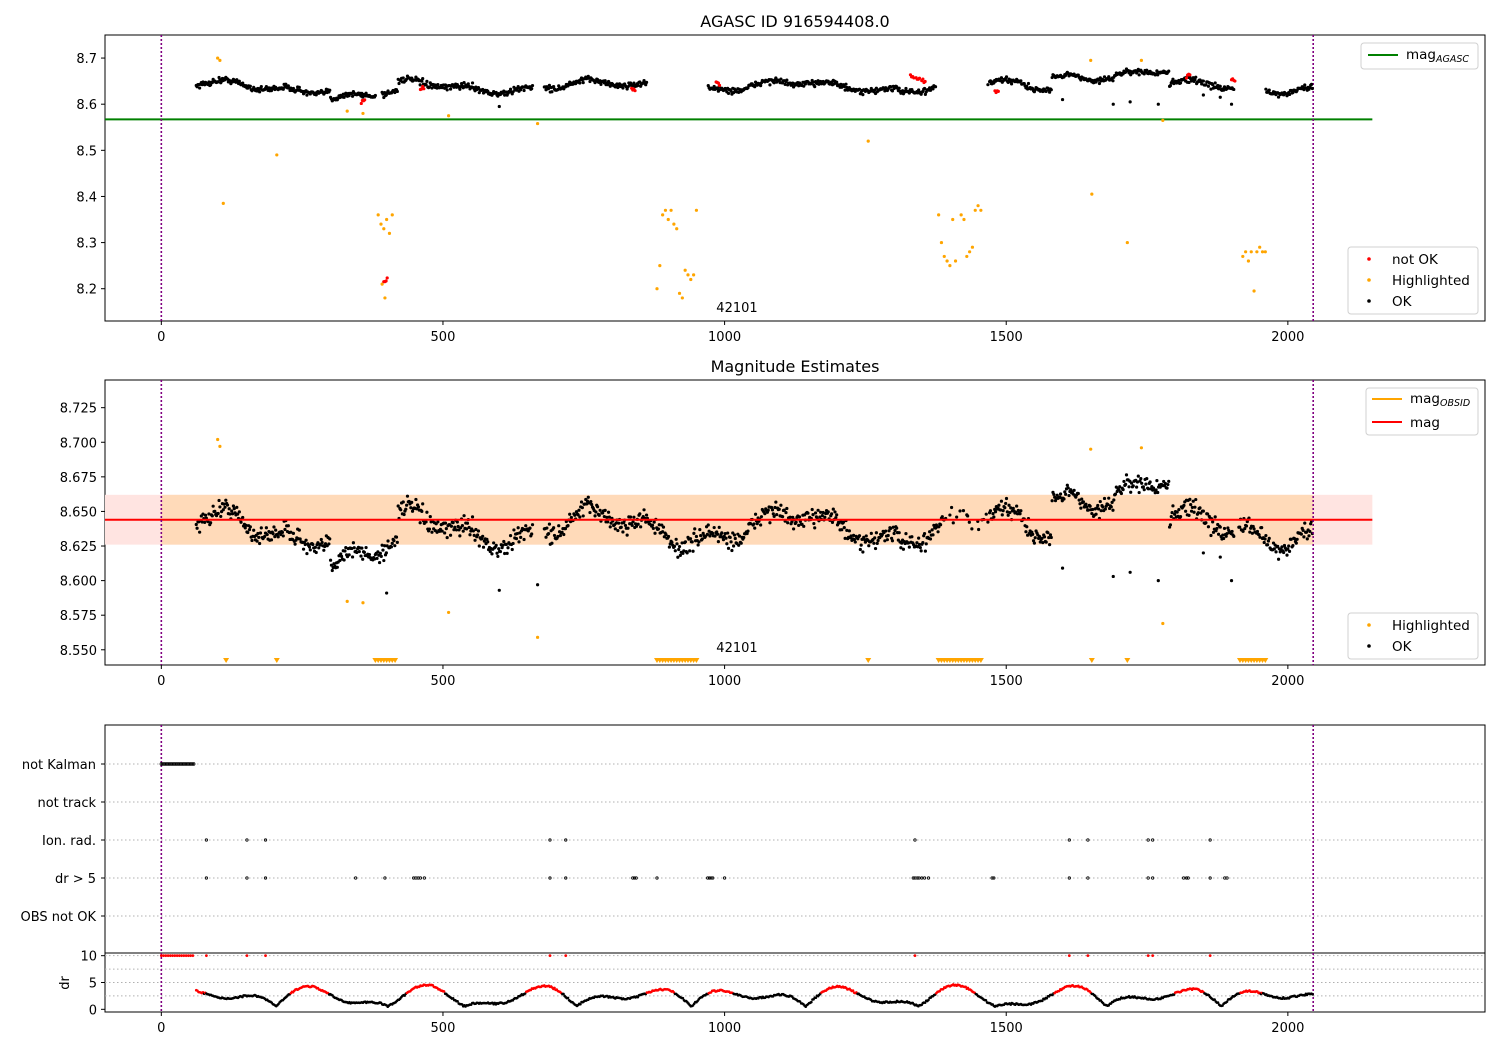 This screenshot has height=1050, width=1500. What do you see at coordinates (88, 957) in the screenshot?
I see `y-tick-label: 10` at bounding box center [88, 957].